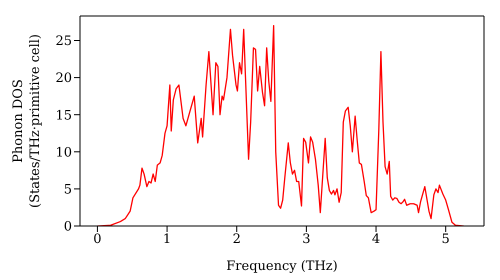  I want to click on x-tick-label: 5, so click(446, 240).